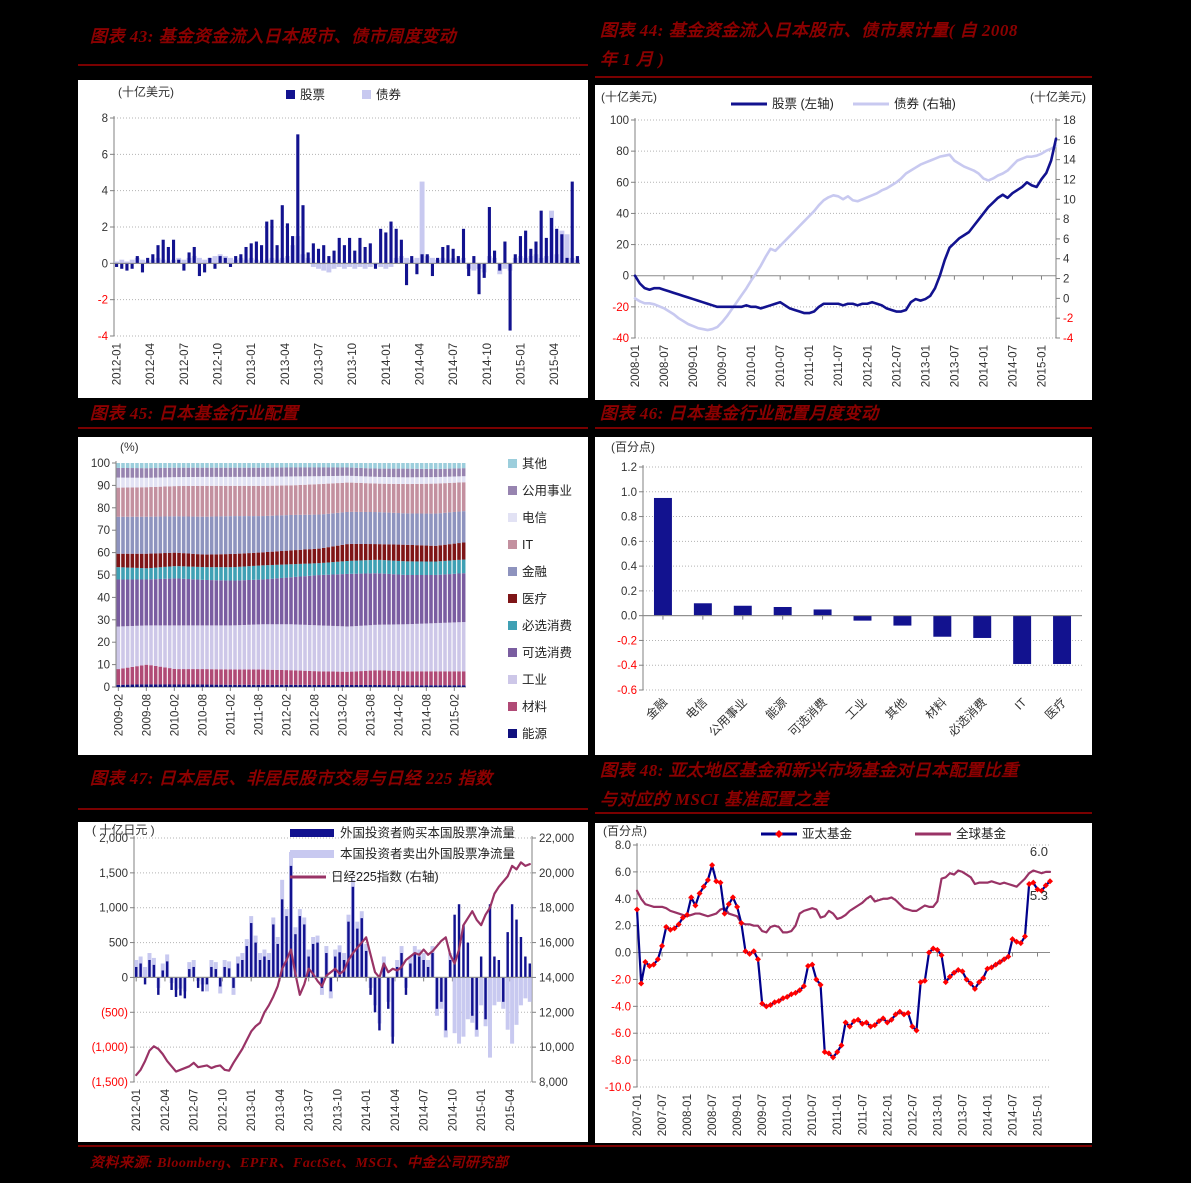 The image size is (1191, 1183). I want to click on svg-text: 2011-08, so click(259, 714).